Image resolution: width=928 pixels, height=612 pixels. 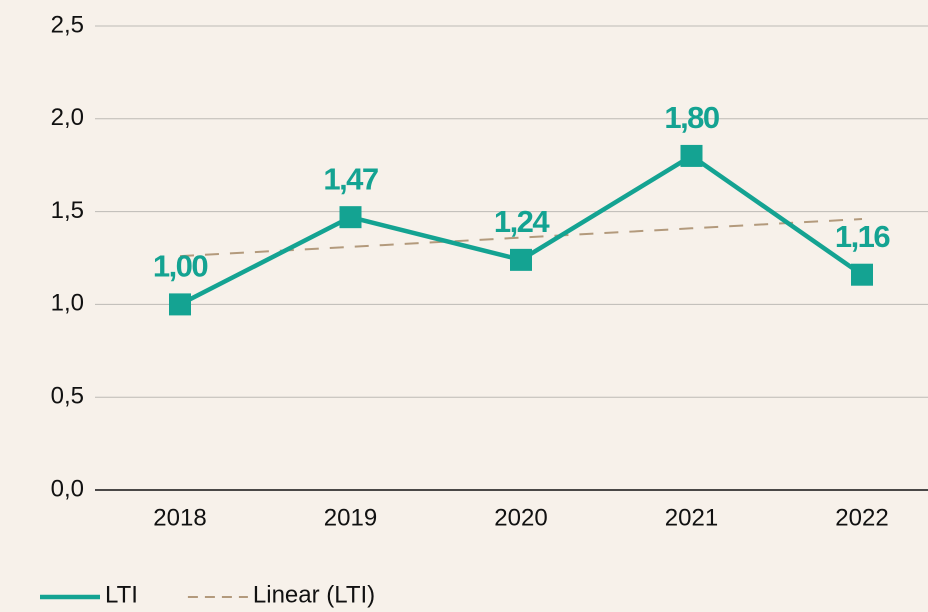 What do you see at coordinates (522, 221) in the screenshot?
I see `data-label: 1,24` at bounding box center [522, 221].